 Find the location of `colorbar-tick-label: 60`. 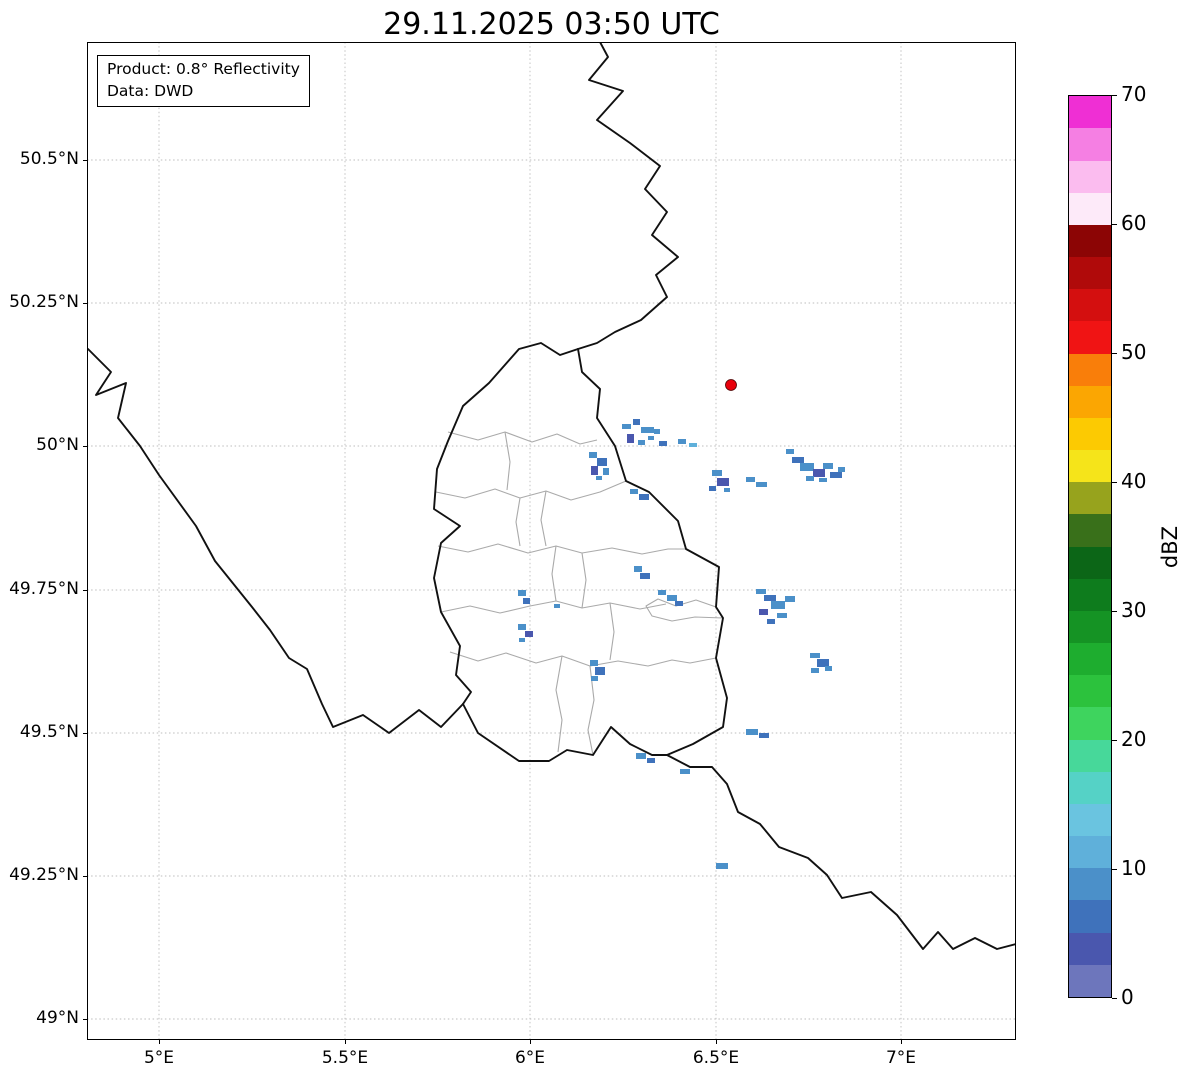

colorbar-tick-label: 60 is located at coordinates (1134, 223).